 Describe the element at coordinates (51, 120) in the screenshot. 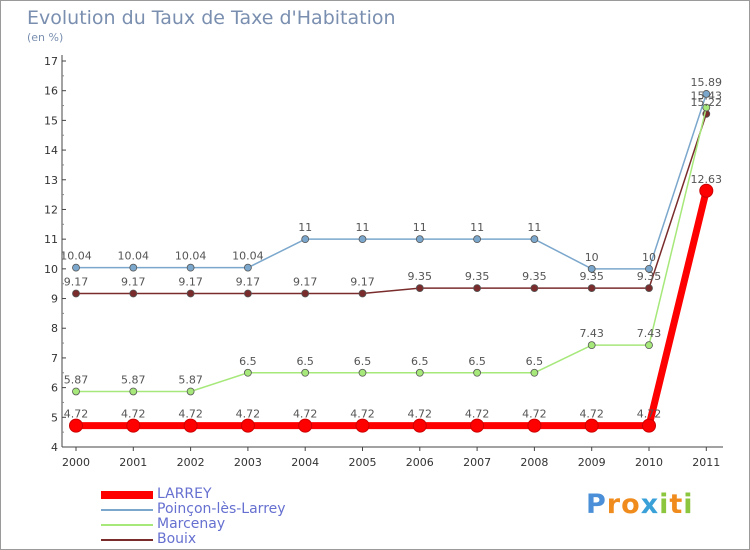

I see `y-tick-label: 15` at that location.